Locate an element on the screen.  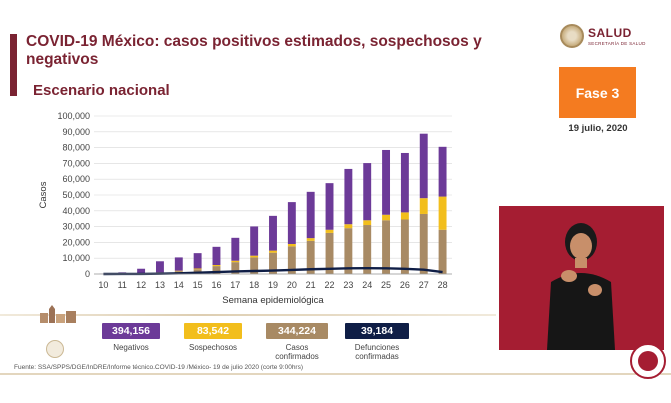
y-tick-label: 30,000 is located at coordinates (76, 227).